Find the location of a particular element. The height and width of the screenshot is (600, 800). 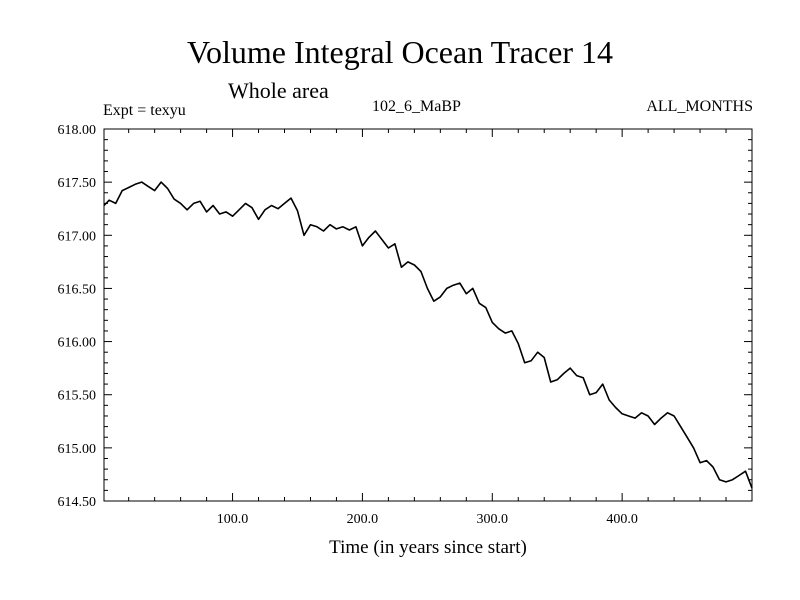

chart-subtitle: Whole area is located at coordinates (278, 90).